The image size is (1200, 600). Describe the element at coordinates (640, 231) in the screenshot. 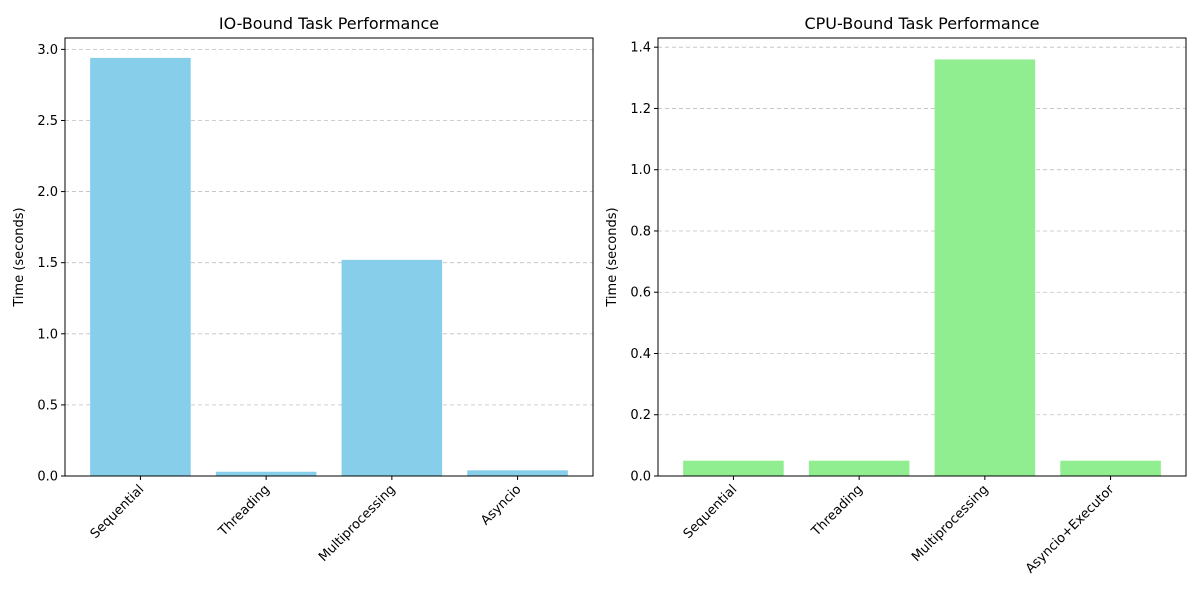

I see `y-tick-label: 0.8` at that location.